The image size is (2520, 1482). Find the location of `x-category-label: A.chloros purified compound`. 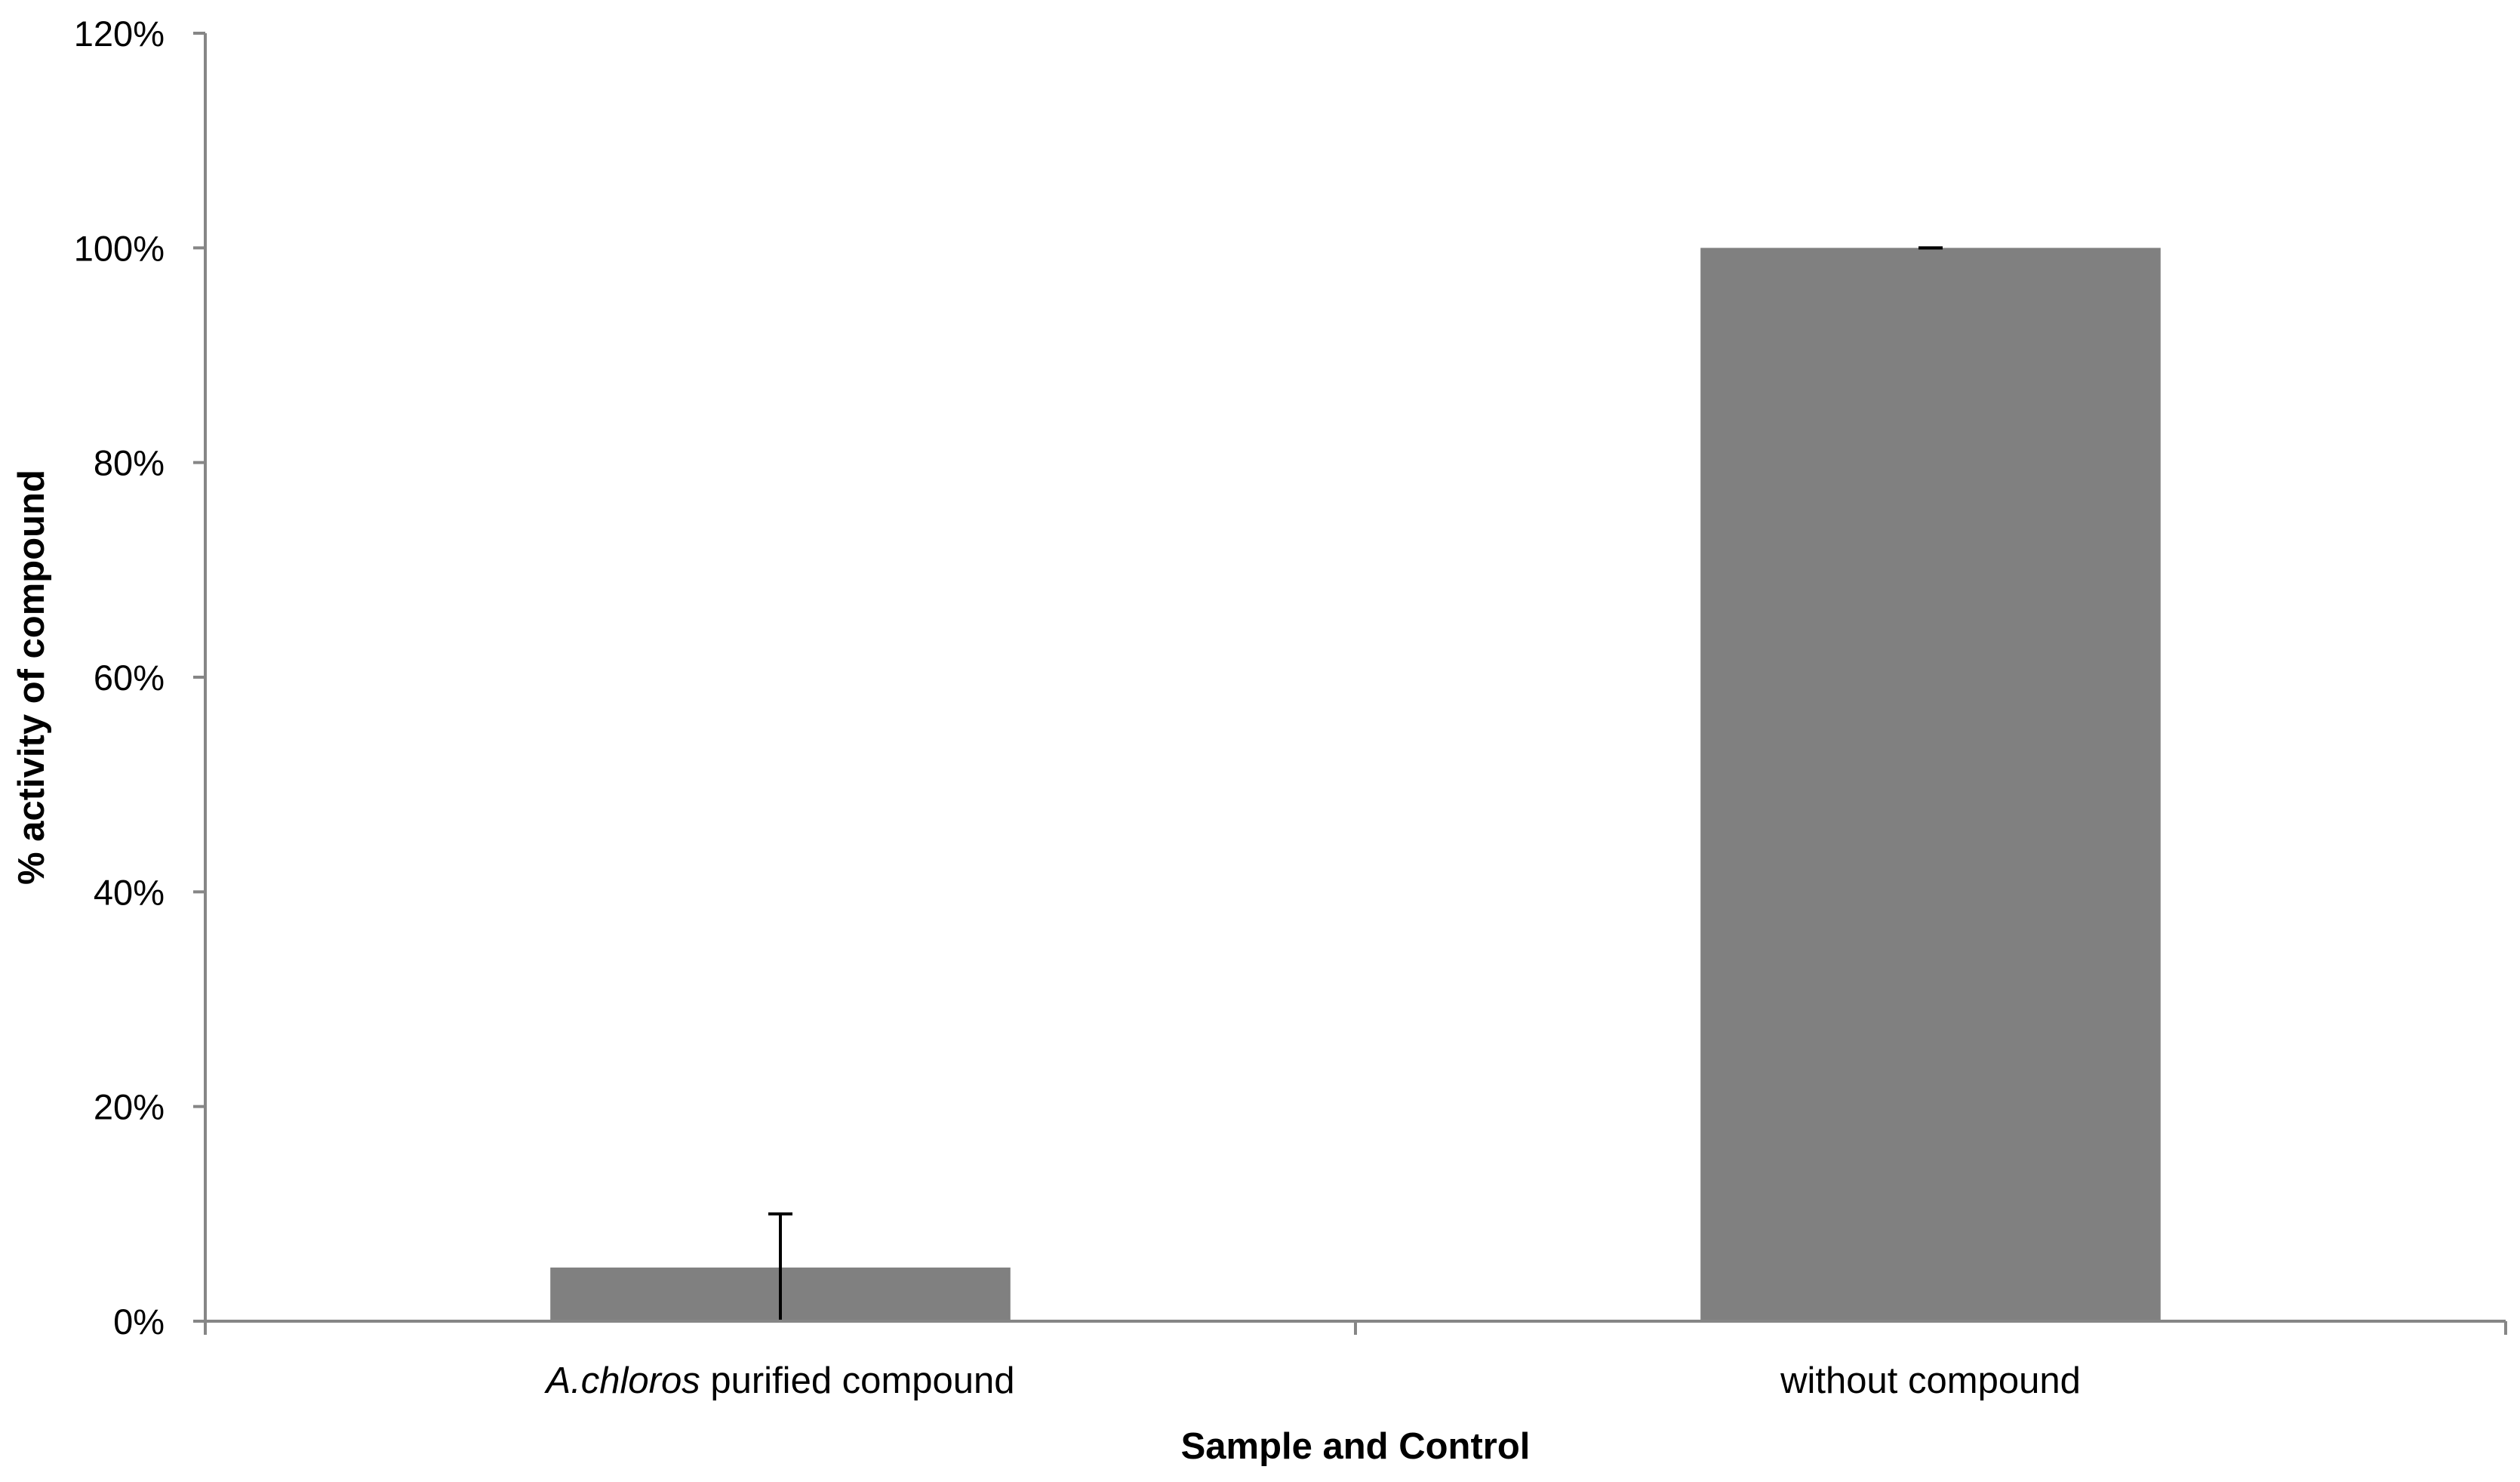

x-category-label: A.chloros purified compound is located at coordinates (779, 1380).